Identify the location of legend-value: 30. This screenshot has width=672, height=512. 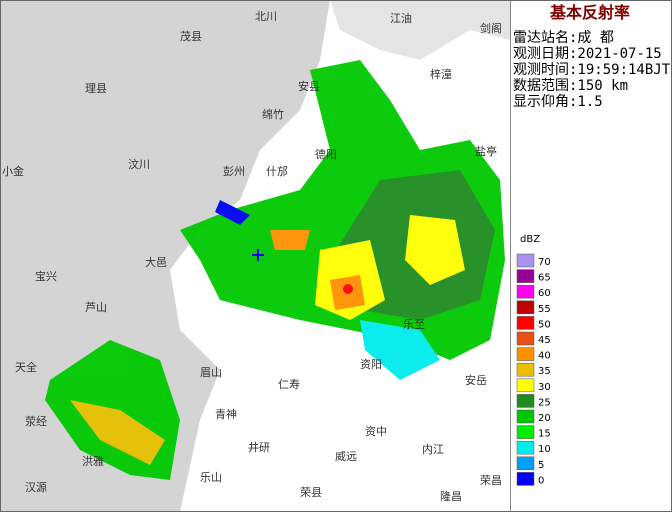
(544, 387).